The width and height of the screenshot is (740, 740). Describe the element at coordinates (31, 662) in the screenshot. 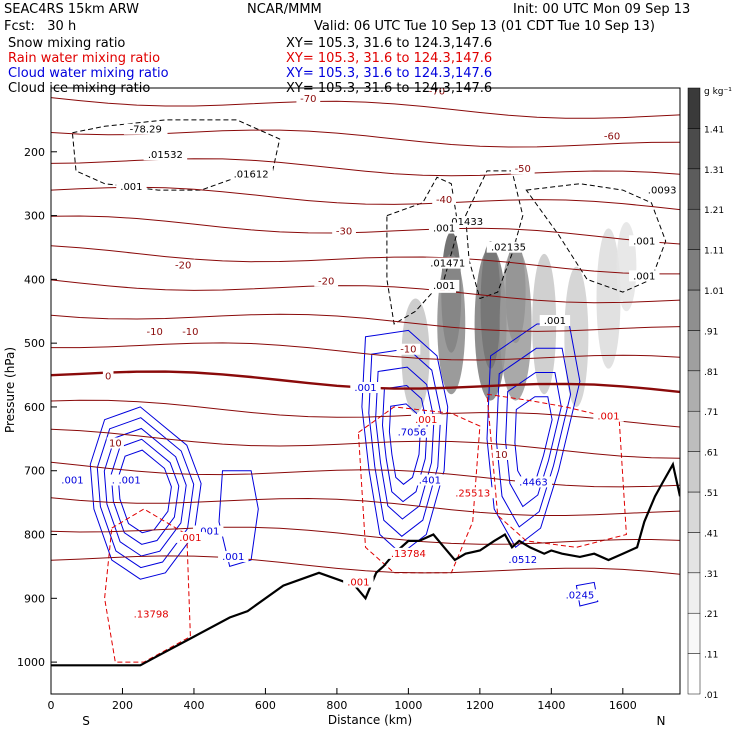

I see `y-tick-label: 1000` at that location.